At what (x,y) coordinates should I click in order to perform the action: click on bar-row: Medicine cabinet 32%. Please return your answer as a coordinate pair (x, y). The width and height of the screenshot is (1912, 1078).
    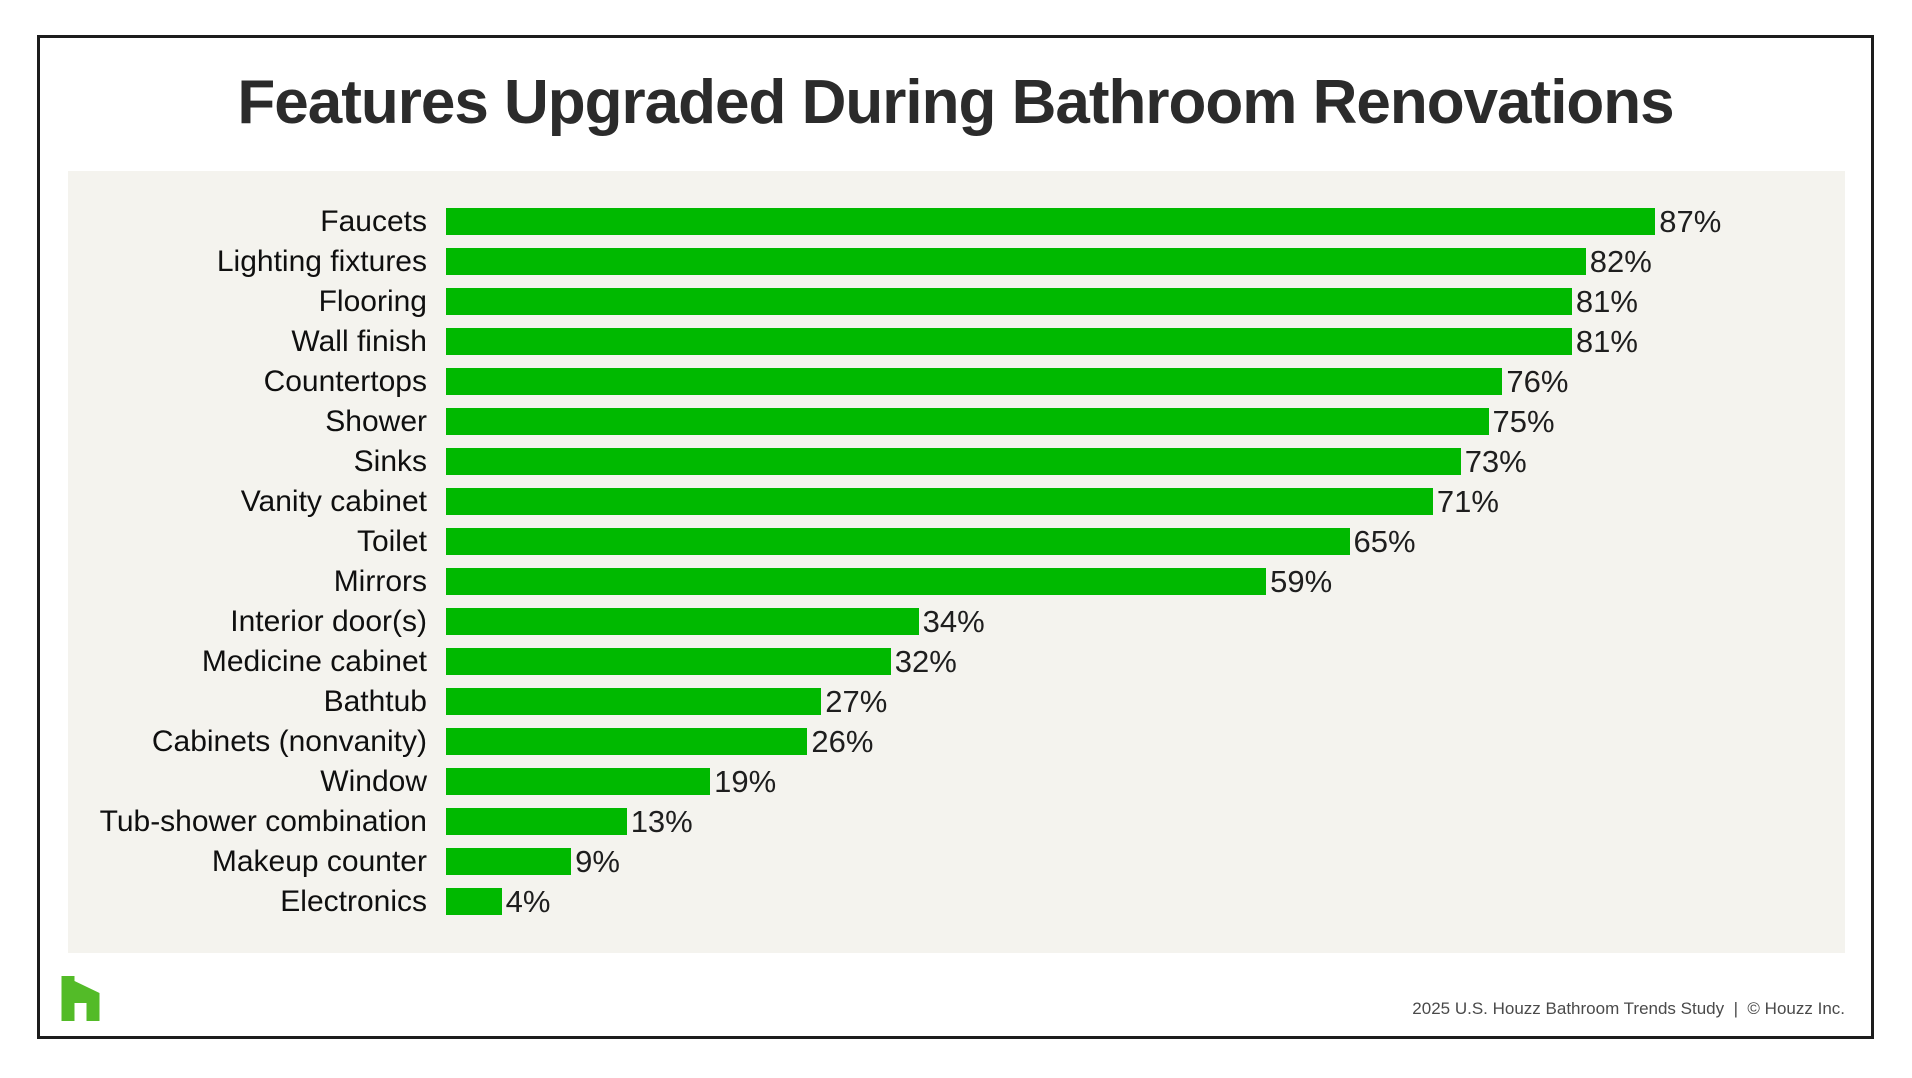
    Looking at the image, I should click on (956, 661).